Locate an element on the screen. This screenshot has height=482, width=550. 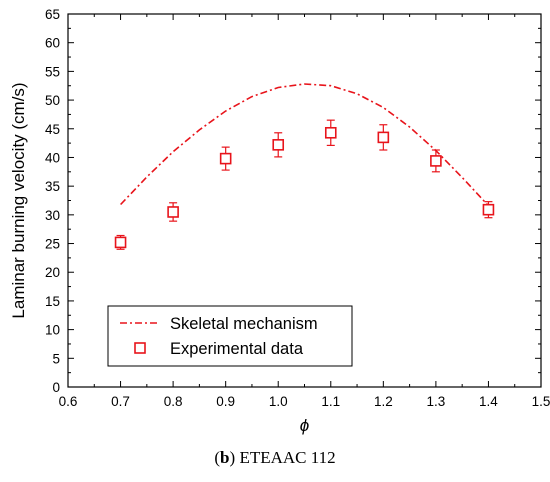
legend-swatch-square is located at coordinates (140, 348).